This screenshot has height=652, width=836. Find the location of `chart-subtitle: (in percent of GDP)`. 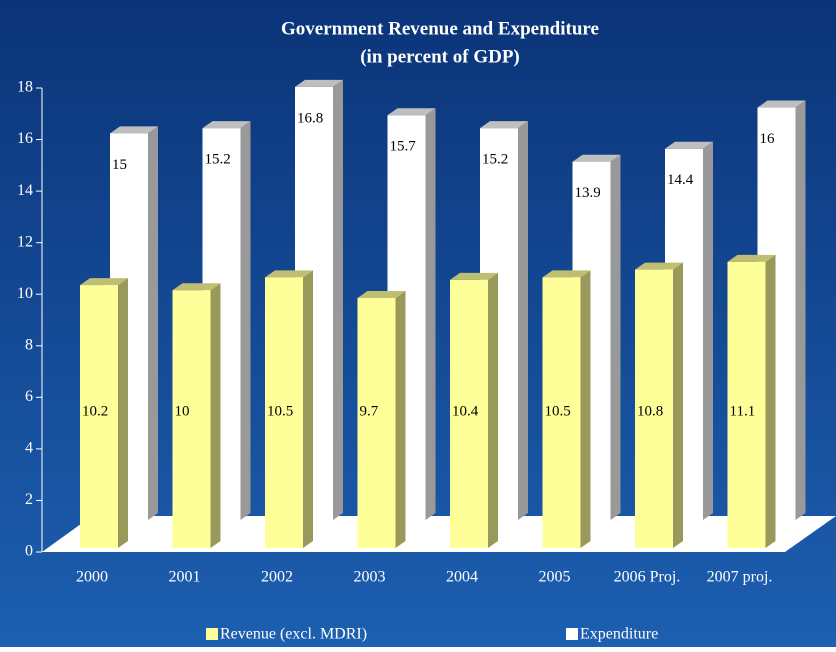

chart-subtitle: (in percent of GDP) is located at coordinates (440, 56).